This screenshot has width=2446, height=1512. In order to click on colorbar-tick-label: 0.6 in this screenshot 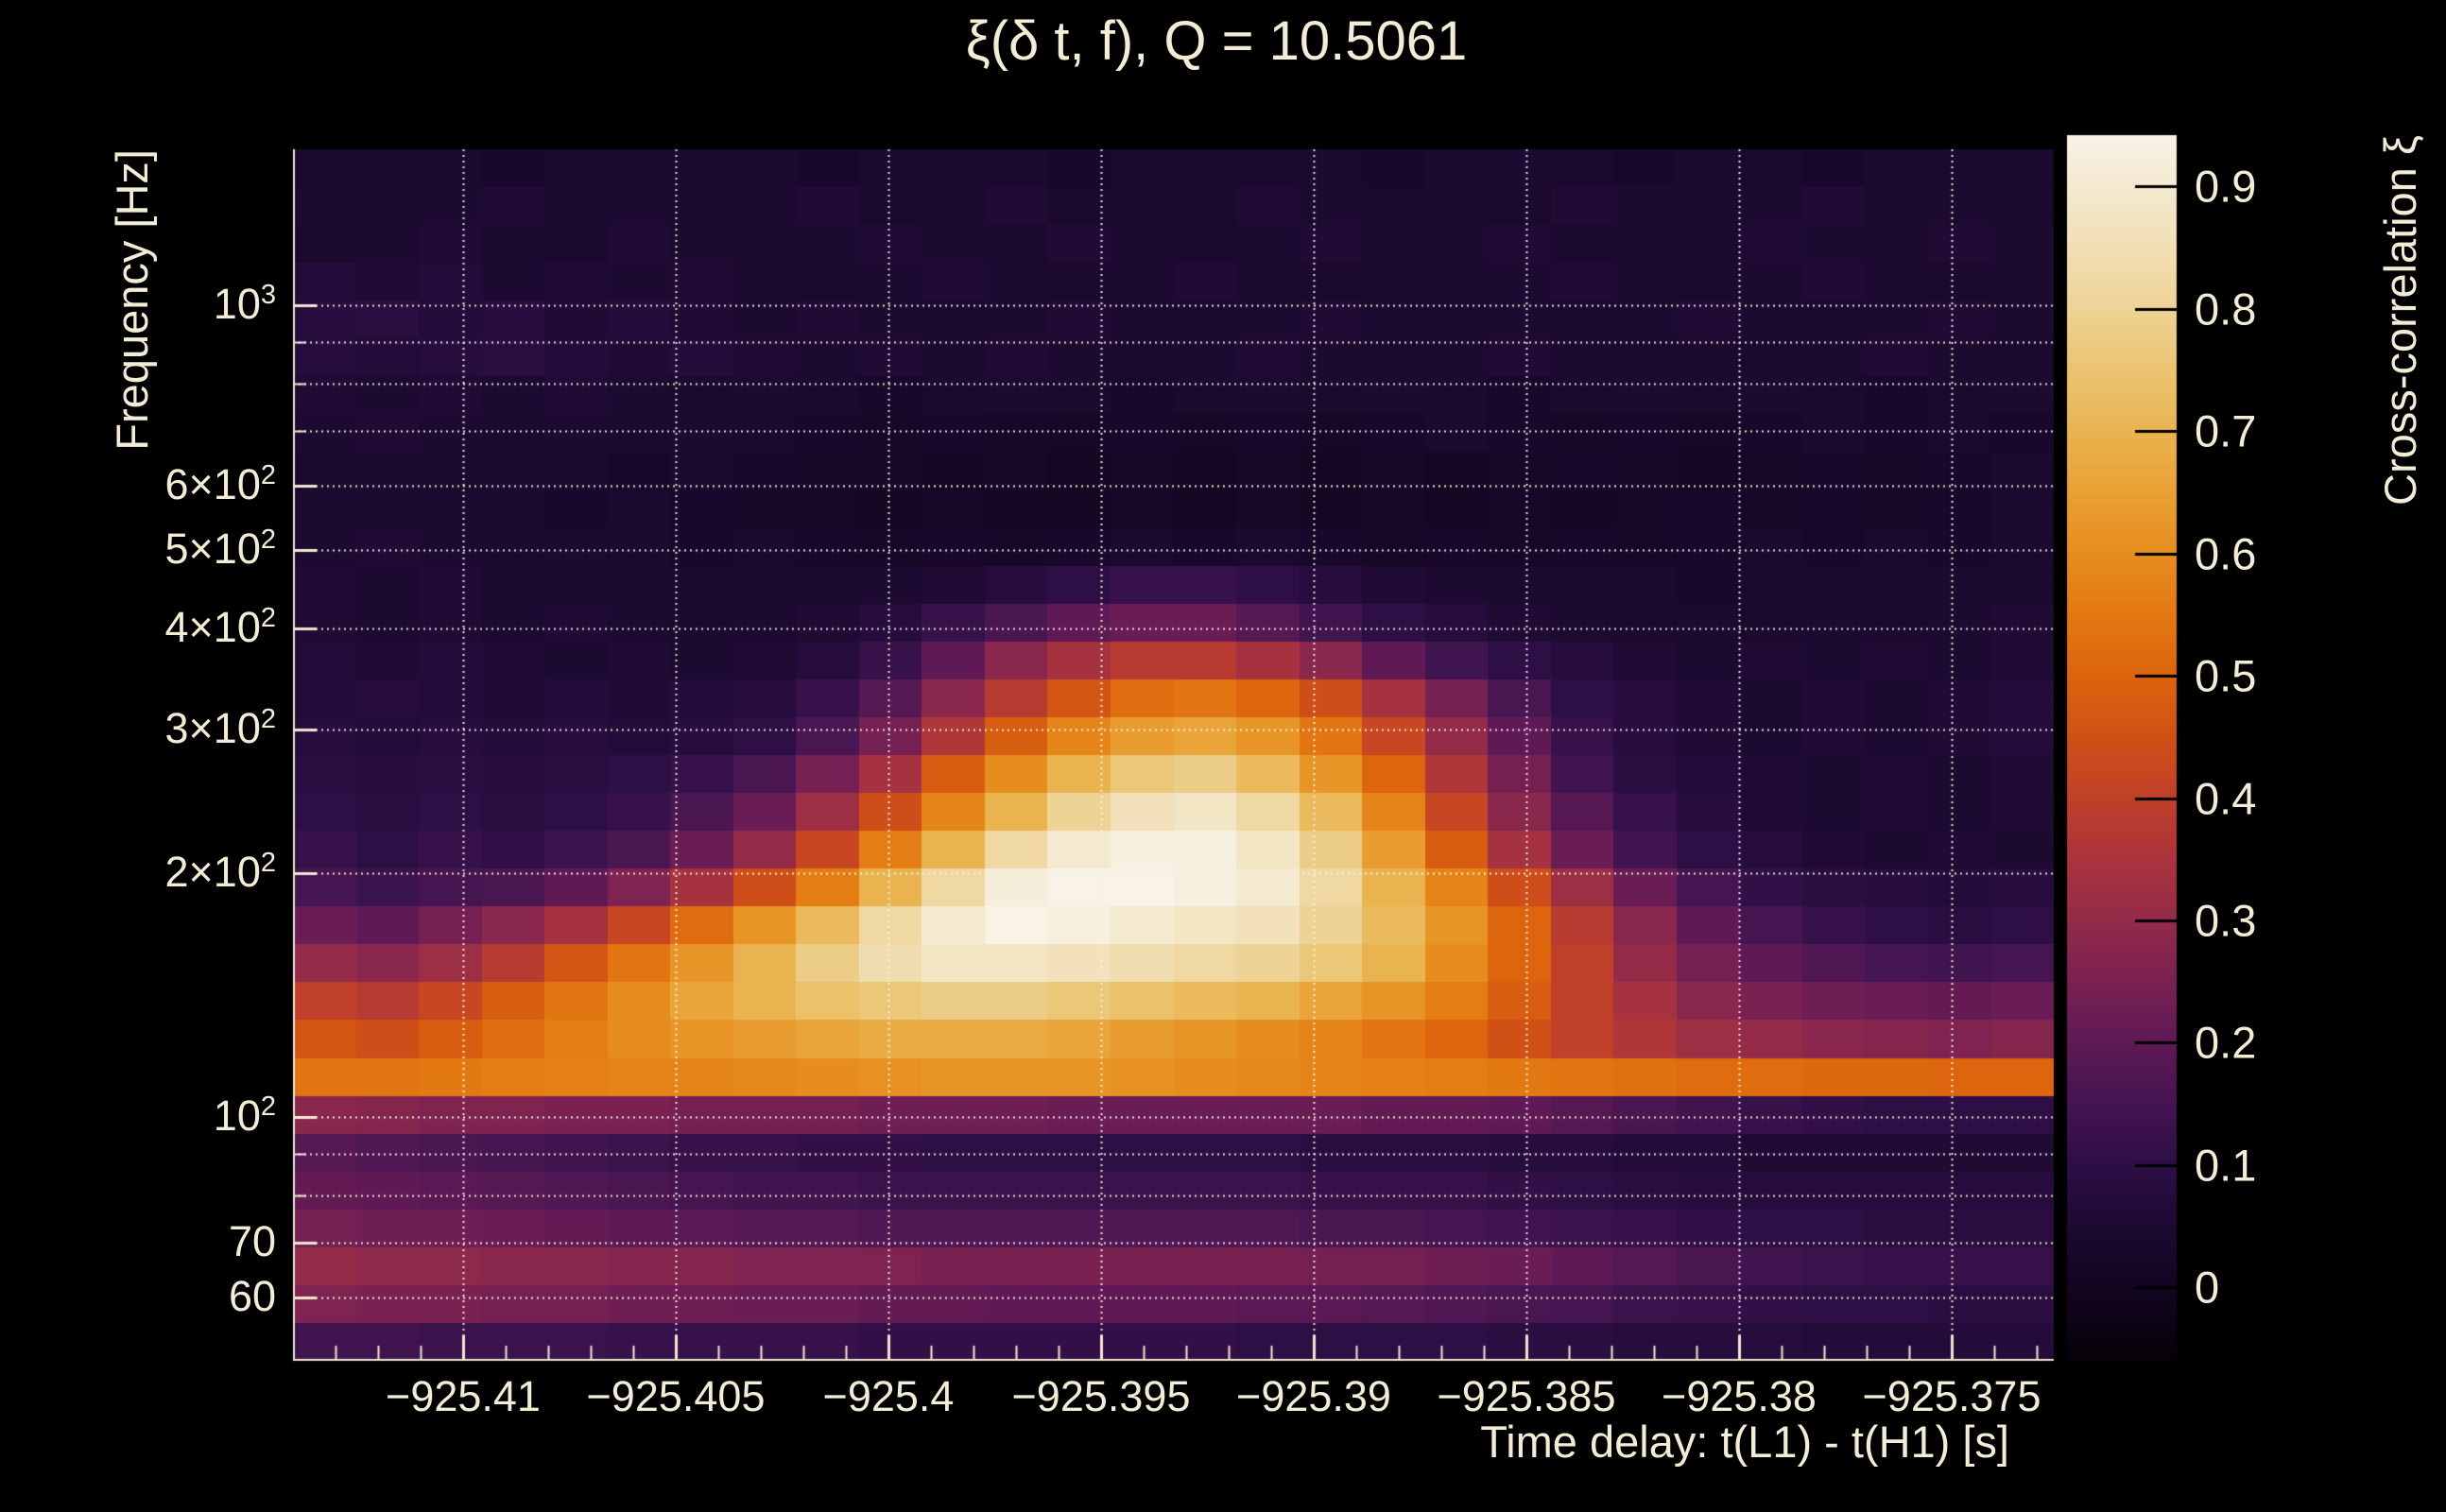, I will do `click(2226, 553)`.